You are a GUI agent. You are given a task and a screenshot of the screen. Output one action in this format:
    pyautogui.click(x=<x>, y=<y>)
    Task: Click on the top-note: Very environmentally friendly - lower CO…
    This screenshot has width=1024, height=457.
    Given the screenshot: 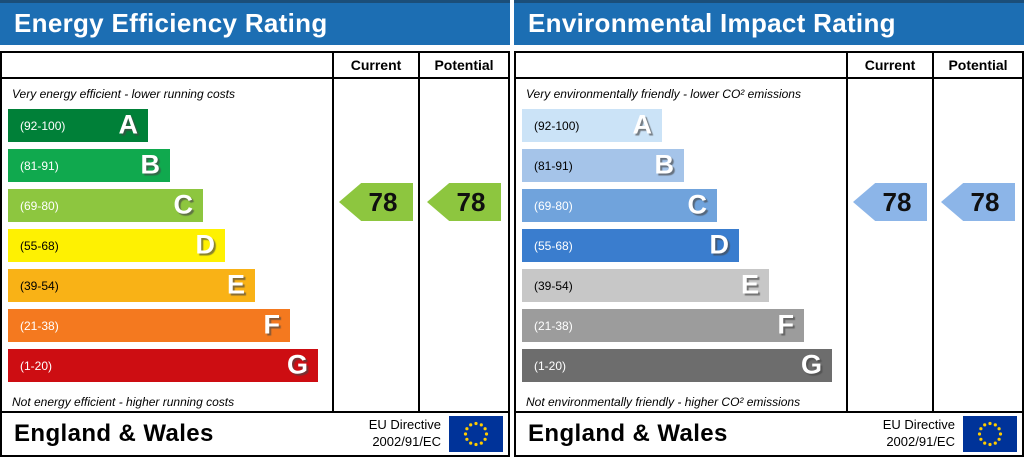 What is the action you would take?
    pyautogui.click(x=663, y=94)
    